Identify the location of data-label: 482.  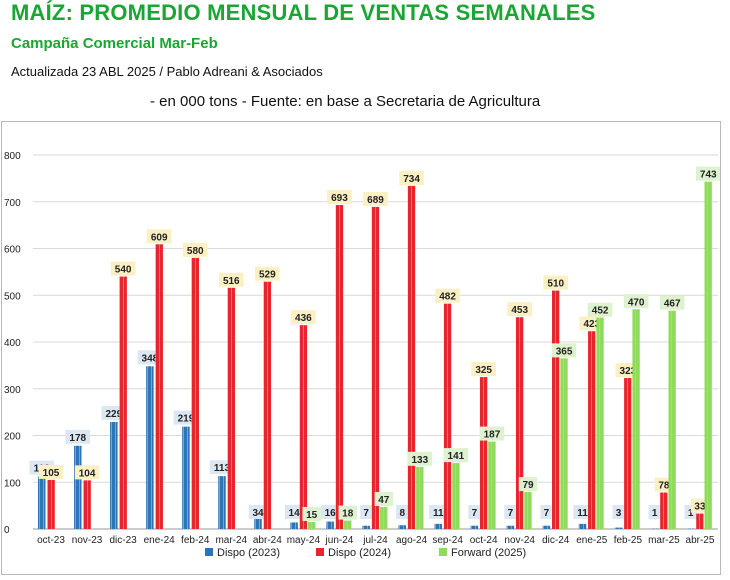
(447, 297).